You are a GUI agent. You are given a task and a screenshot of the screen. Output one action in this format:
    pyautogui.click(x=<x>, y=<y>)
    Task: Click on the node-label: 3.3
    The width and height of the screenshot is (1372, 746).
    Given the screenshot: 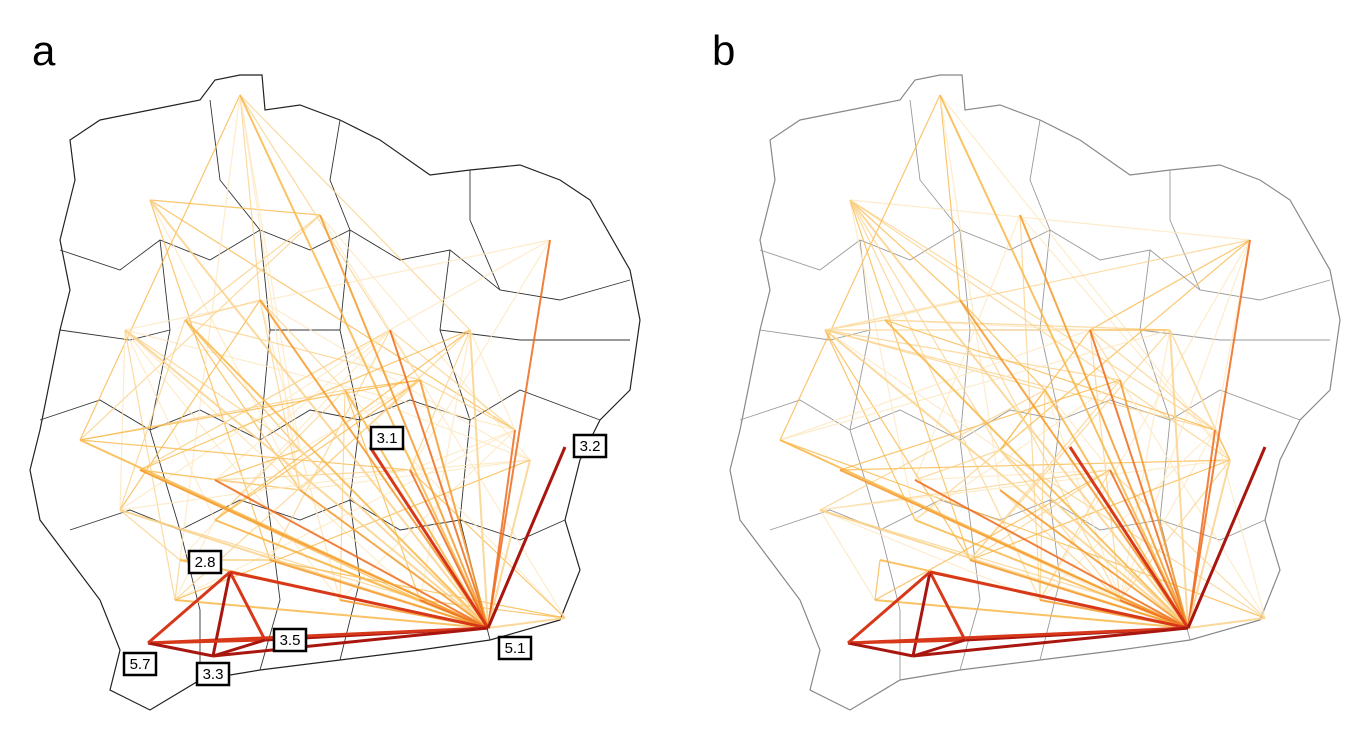 What is the action you would take?
    pyautogui.click(x=213, y=674)
    